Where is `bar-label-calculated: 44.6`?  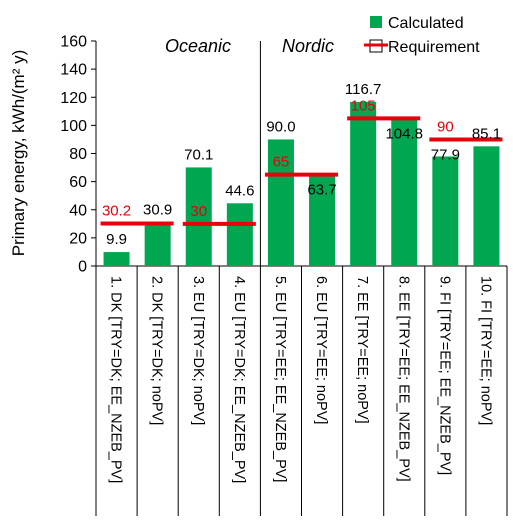 bar-label-calculated: 44.6 is located at coordinates (239, 190).